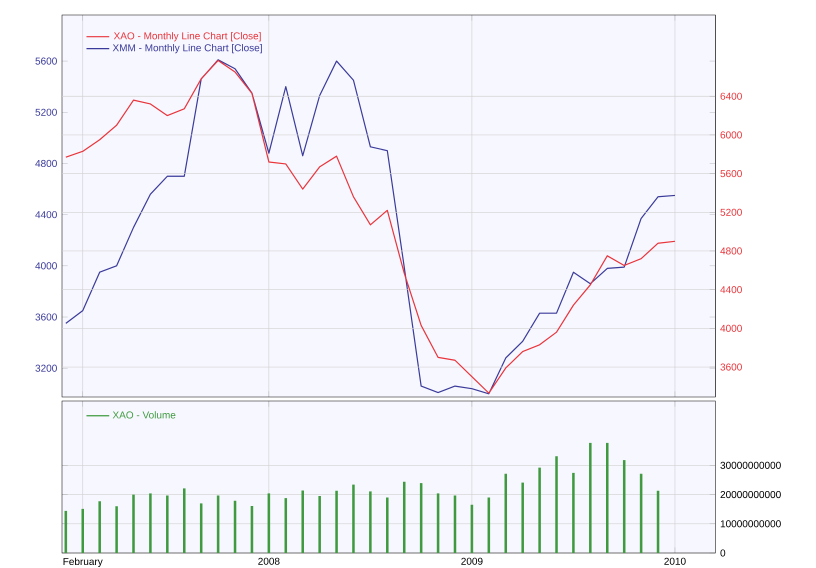  Describe the element at coordinates (731, 134) in the screenshot. I see `y2-tick-label: 6000` at that location.